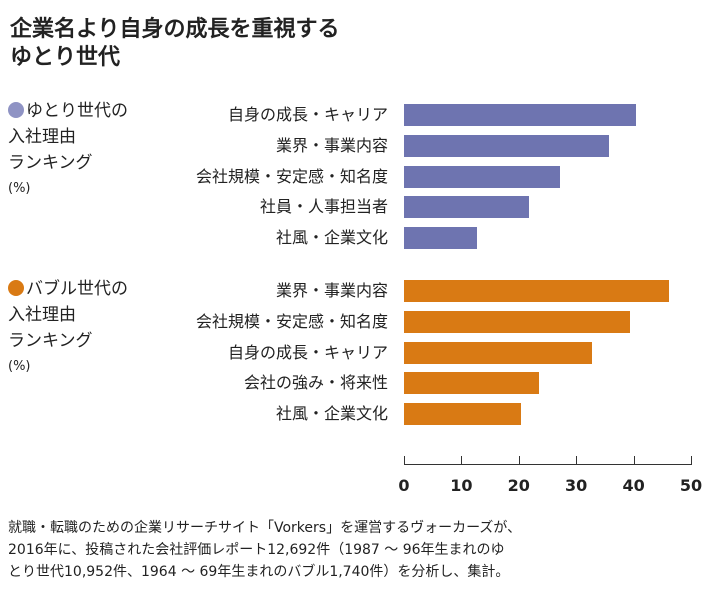  What do you see at coordinates (518, 485) in the screenshot?
I see `x-tick-label: 20` at bounding box center [518, 485].